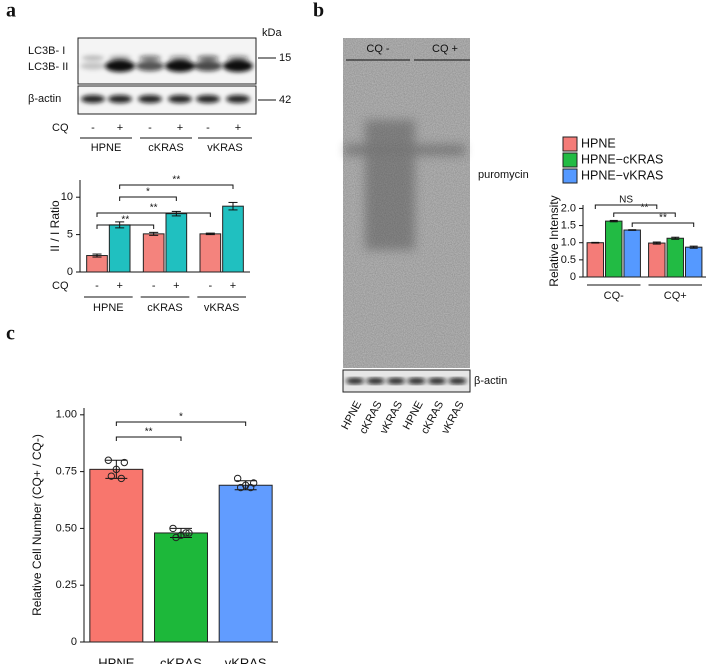 This screenshot has width=717, height=664. Describe the element at coordinates (568, 225) in the screenshot. I see `y-tick-label: 1.5` at that location.